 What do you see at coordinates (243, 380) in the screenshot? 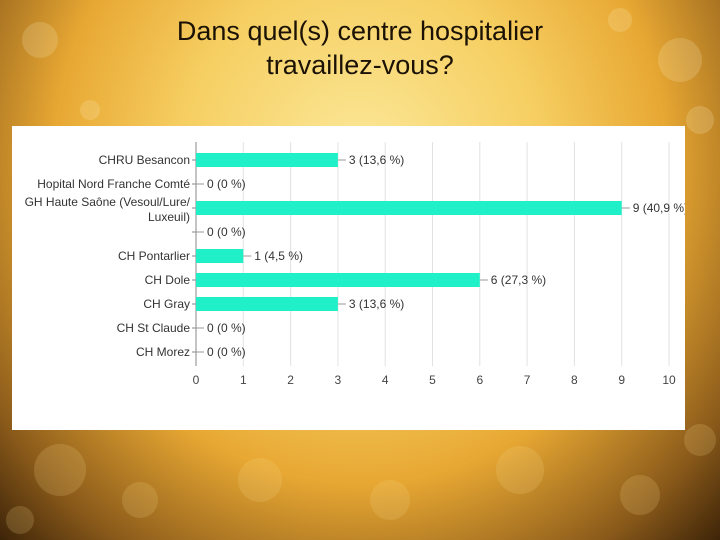
I see `x-tick-label: 1` at bounding box center [243, 380].